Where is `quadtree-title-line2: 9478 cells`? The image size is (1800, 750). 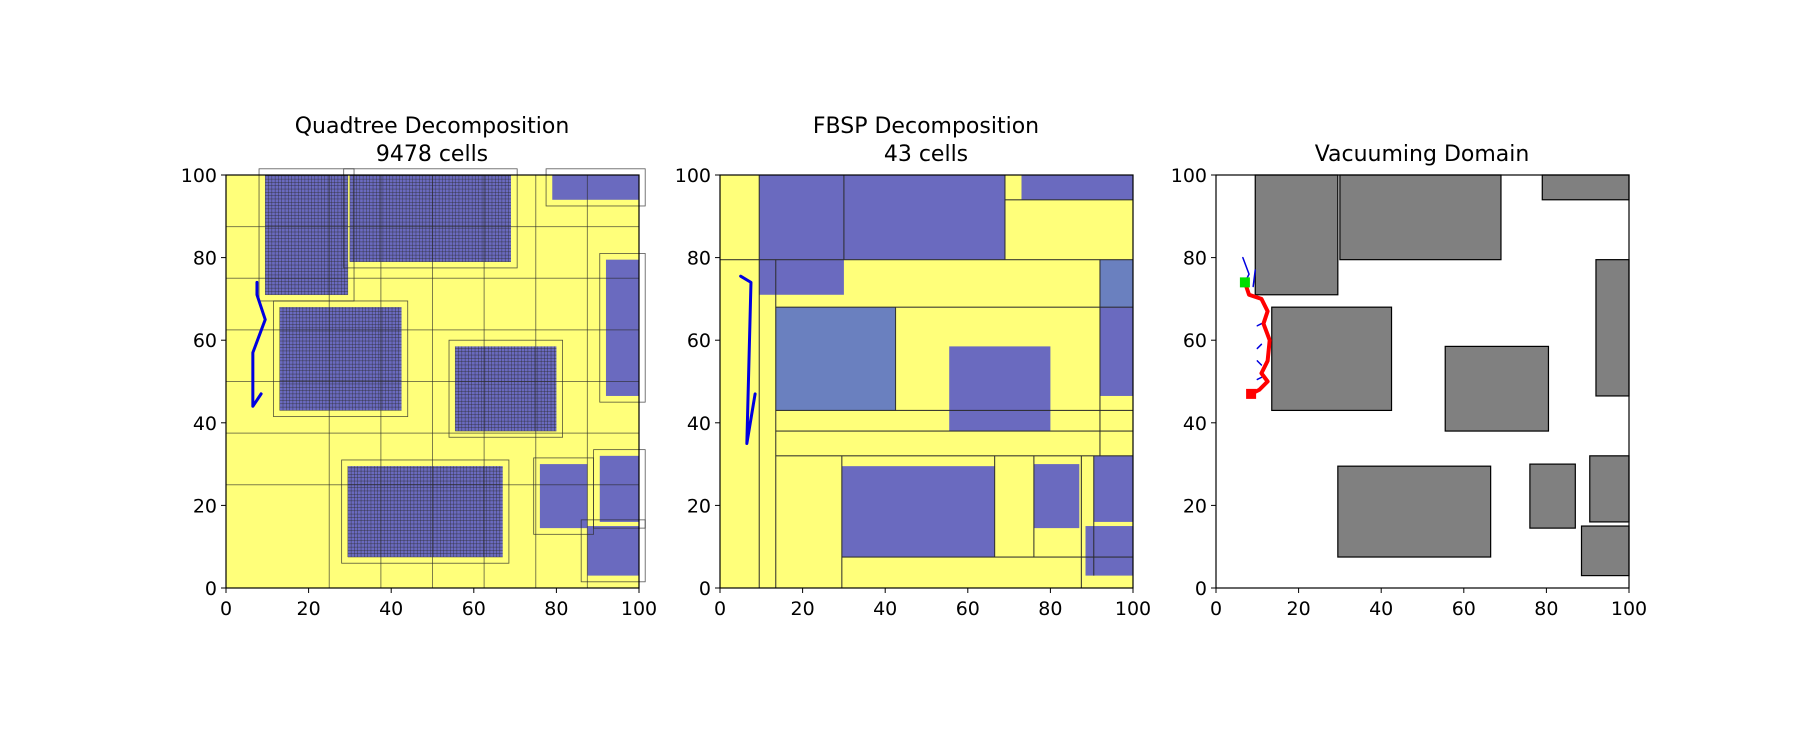 quadtree-title-line2: 9478 cells is located at coordinates (432, 154).